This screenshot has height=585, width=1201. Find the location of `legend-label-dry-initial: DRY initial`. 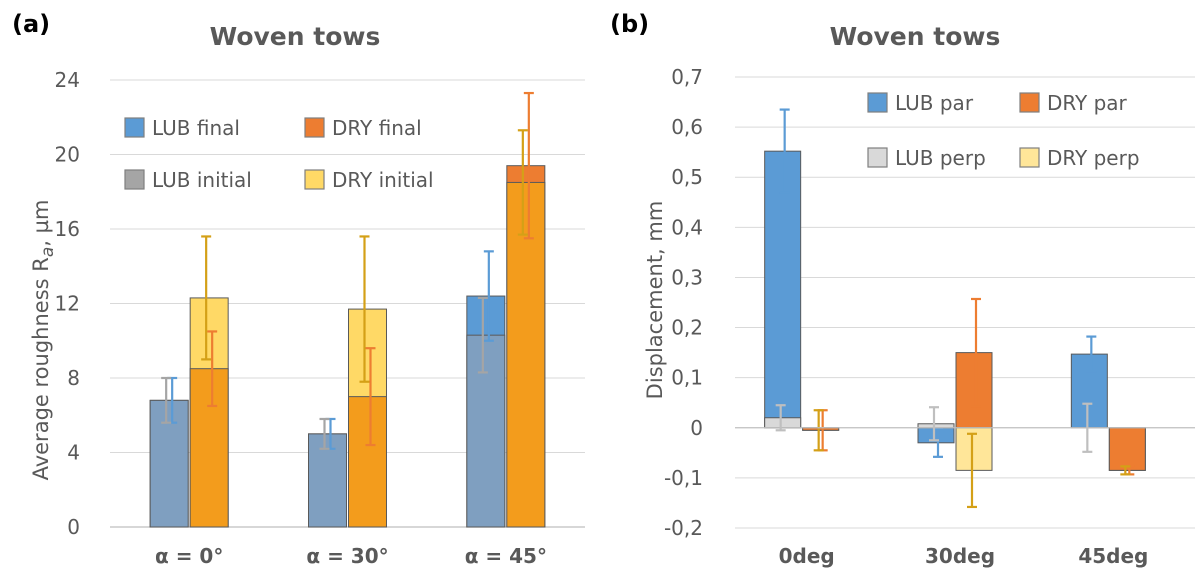

legend-label-dry-initial: DRY initial is located at coordinates (383, 180).